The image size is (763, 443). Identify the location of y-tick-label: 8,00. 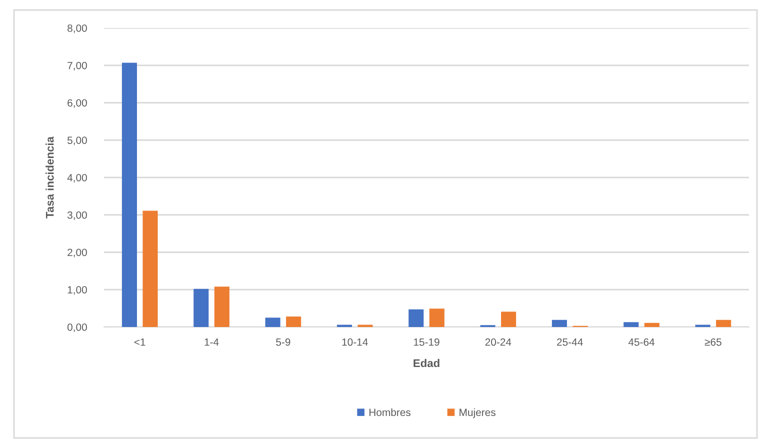
(77, 29).